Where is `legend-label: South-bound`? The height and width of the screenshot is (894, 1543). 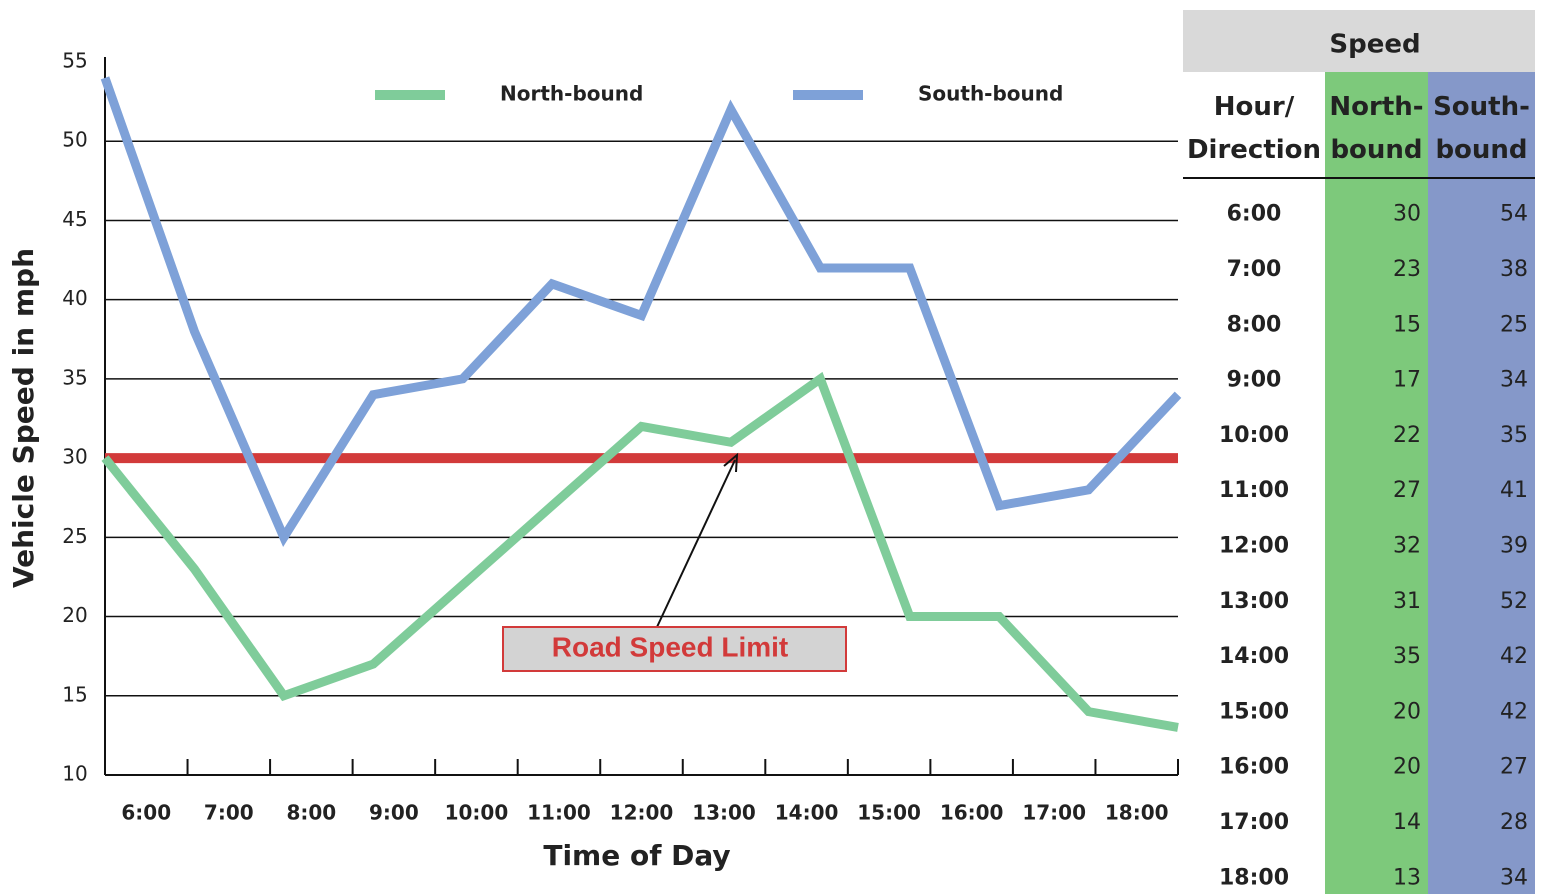 legend-label: South-bound is located at coordinates (990, 94).